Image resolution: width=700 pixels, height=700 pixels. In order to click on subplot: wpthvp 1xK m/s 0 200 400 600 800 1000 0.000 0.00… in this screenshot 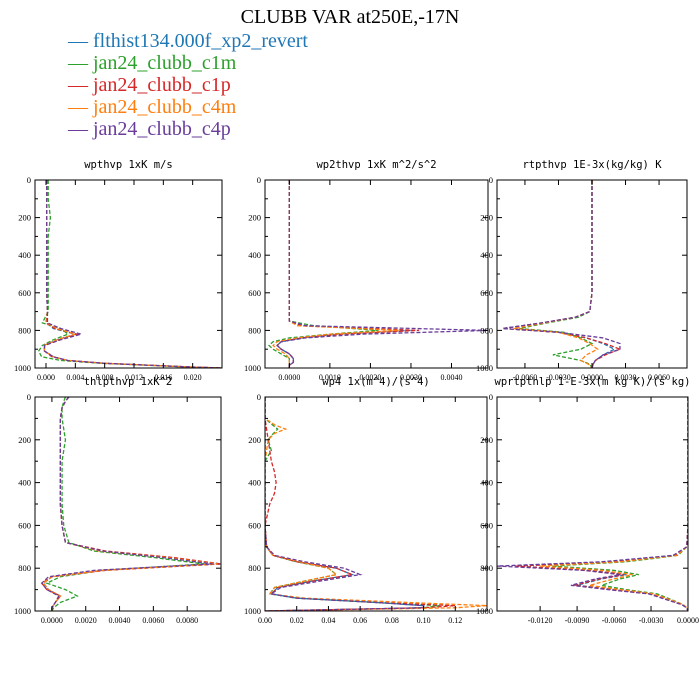, I will do `click(118, 270)`.